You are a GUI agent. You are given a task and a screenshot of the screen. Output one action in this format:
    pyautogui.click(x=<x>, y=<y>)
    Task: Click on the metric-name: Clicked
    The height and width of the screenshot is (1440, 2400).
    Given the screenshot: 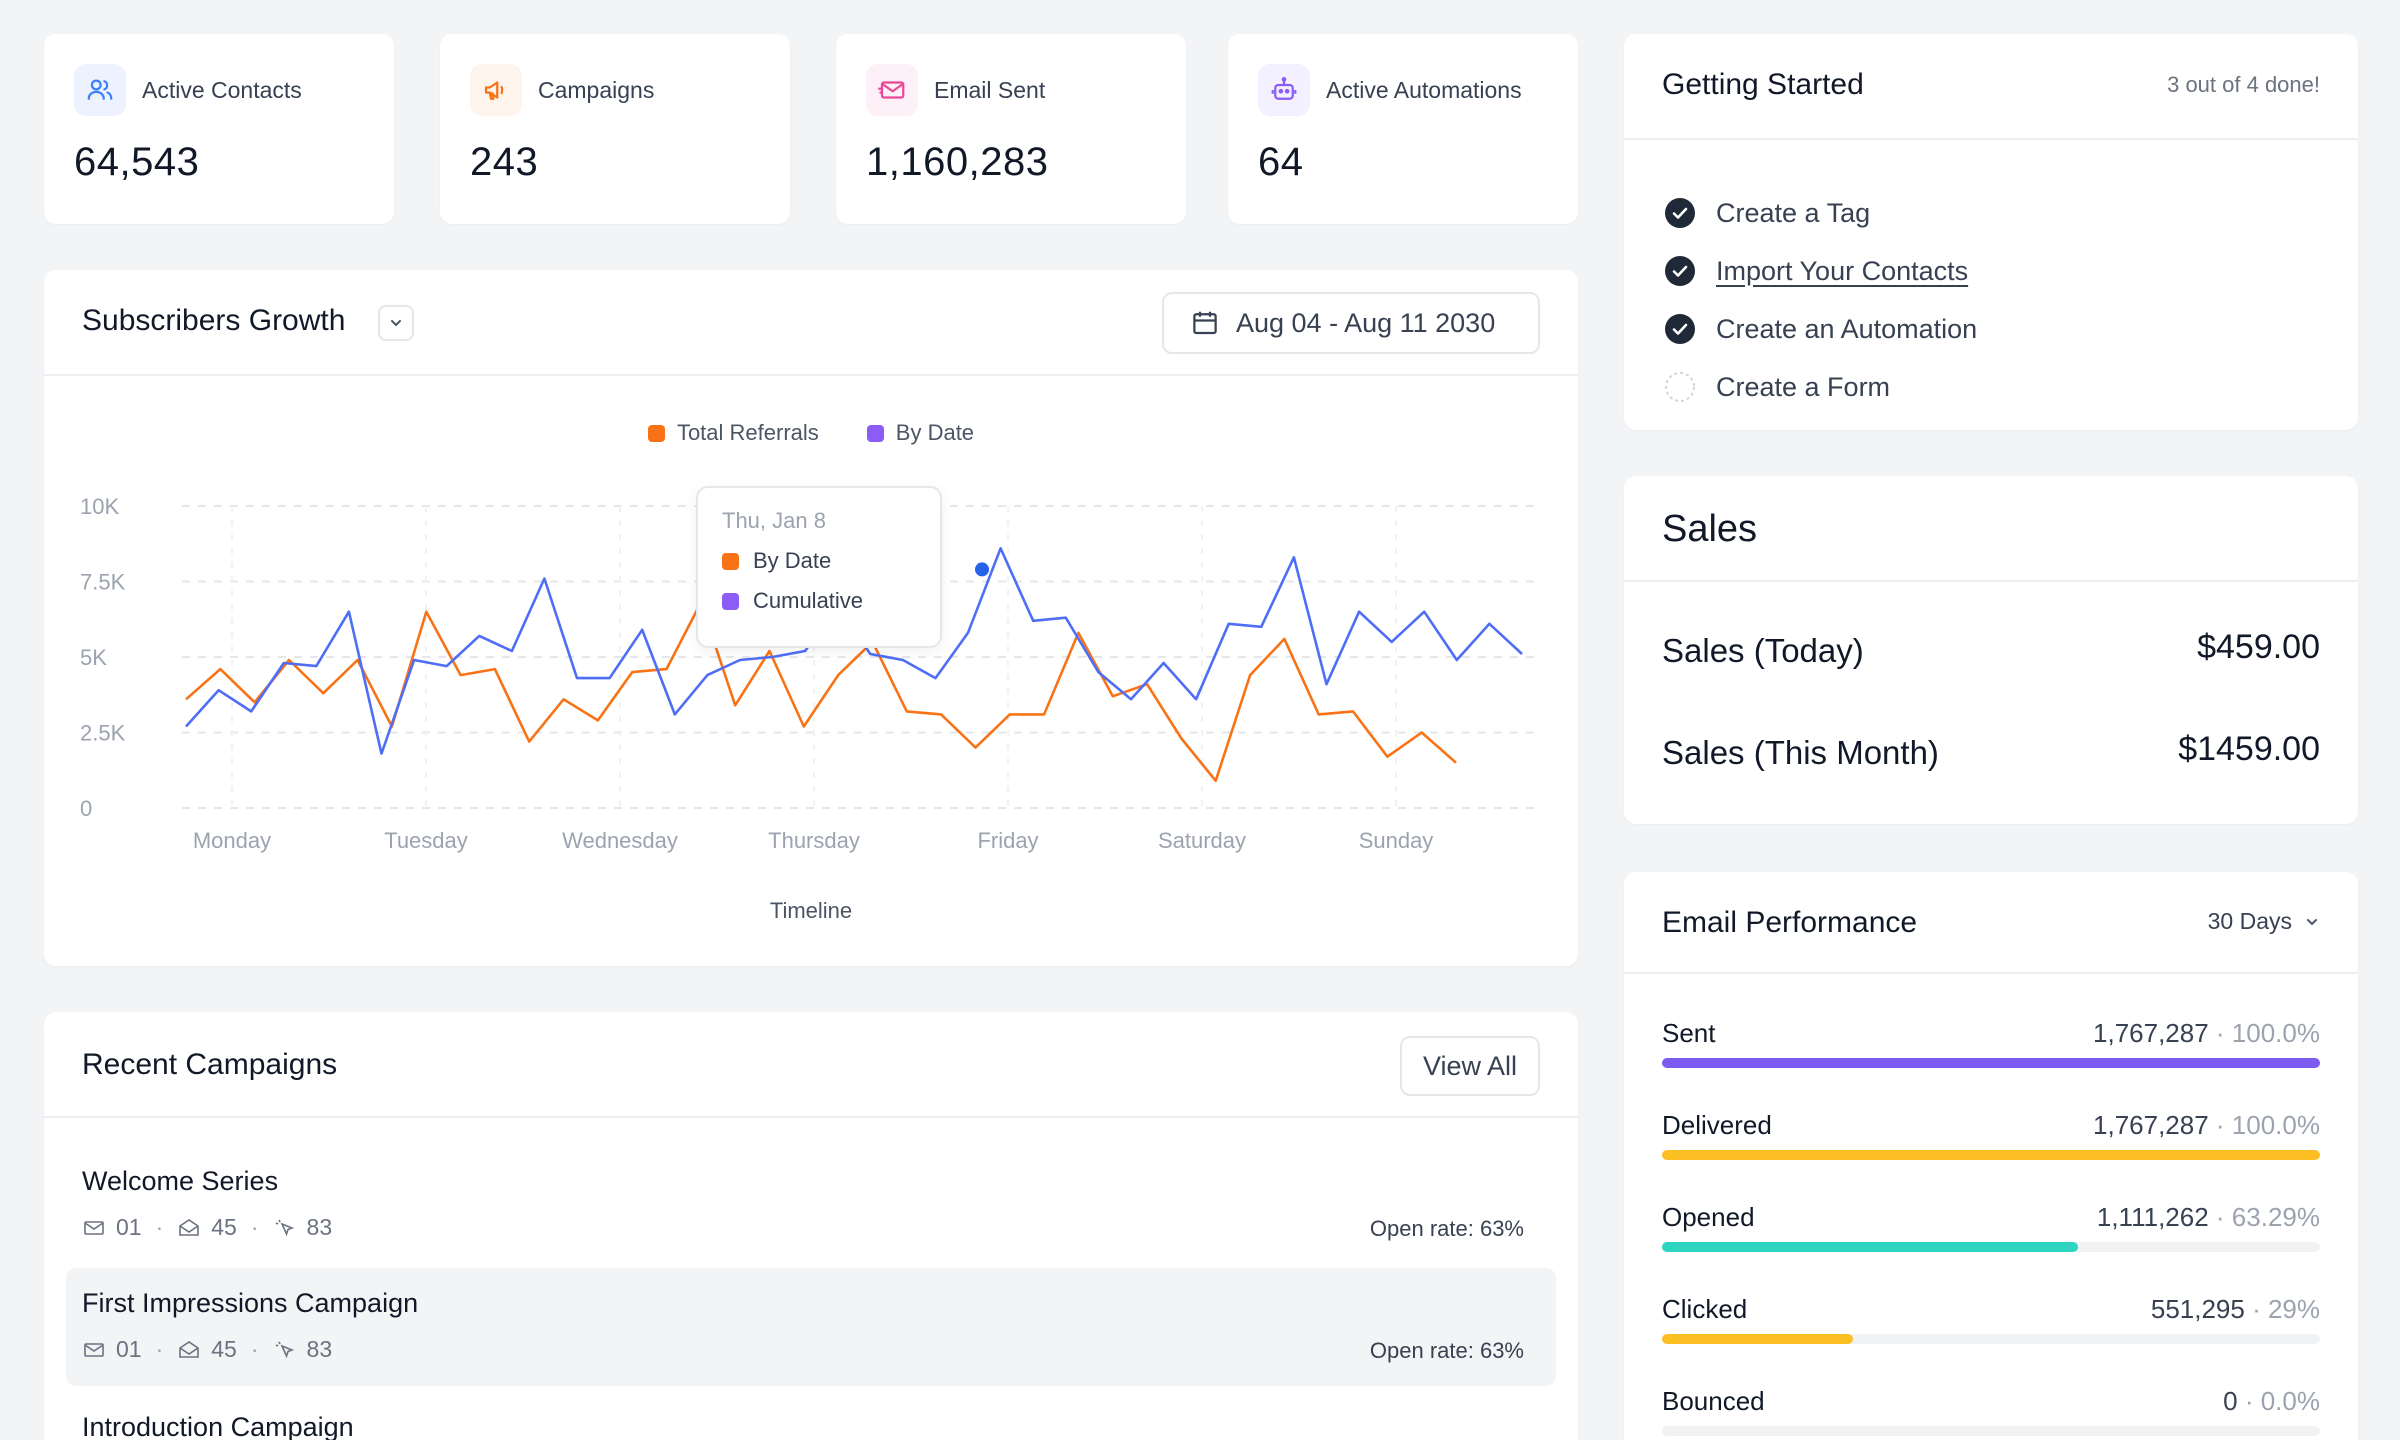 What is the action you would take?
    pyautogui.click(x=1705, y=1309)
    